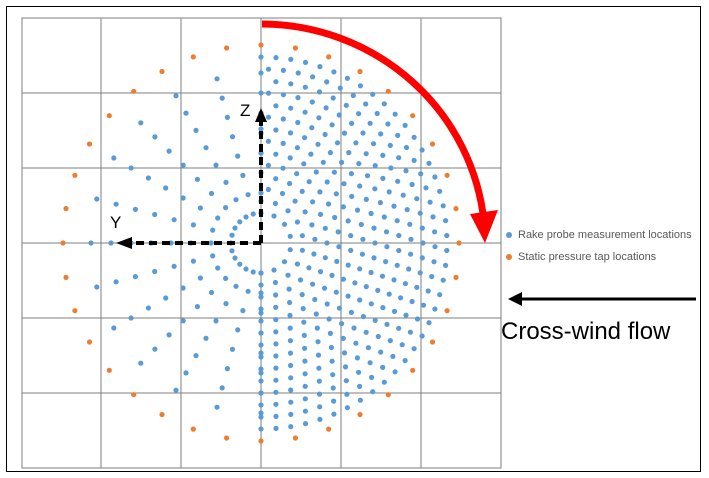 The image size is (709, 478). Describe the element at coordinates (261, 115) in the screenshot. I see `z-axis-arrowhead` at that location.